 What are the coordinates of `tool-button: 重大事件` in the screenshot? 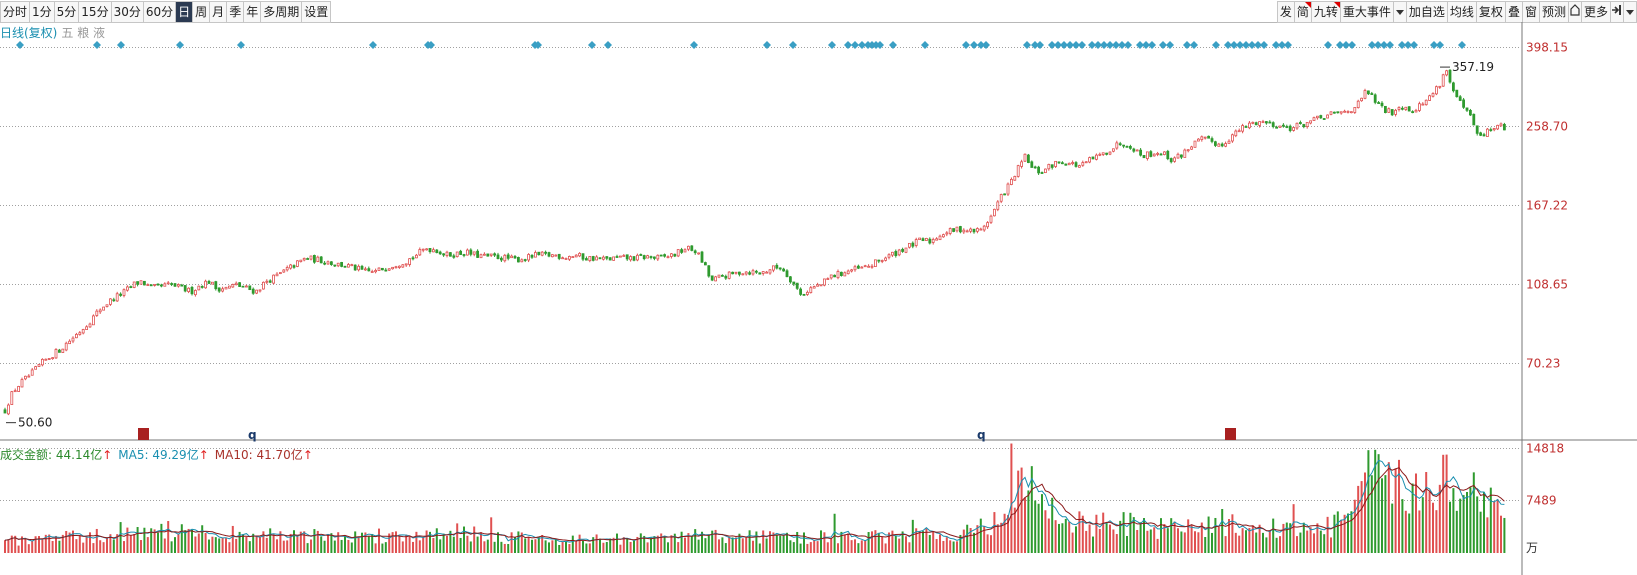 It's located at (1366, 12).